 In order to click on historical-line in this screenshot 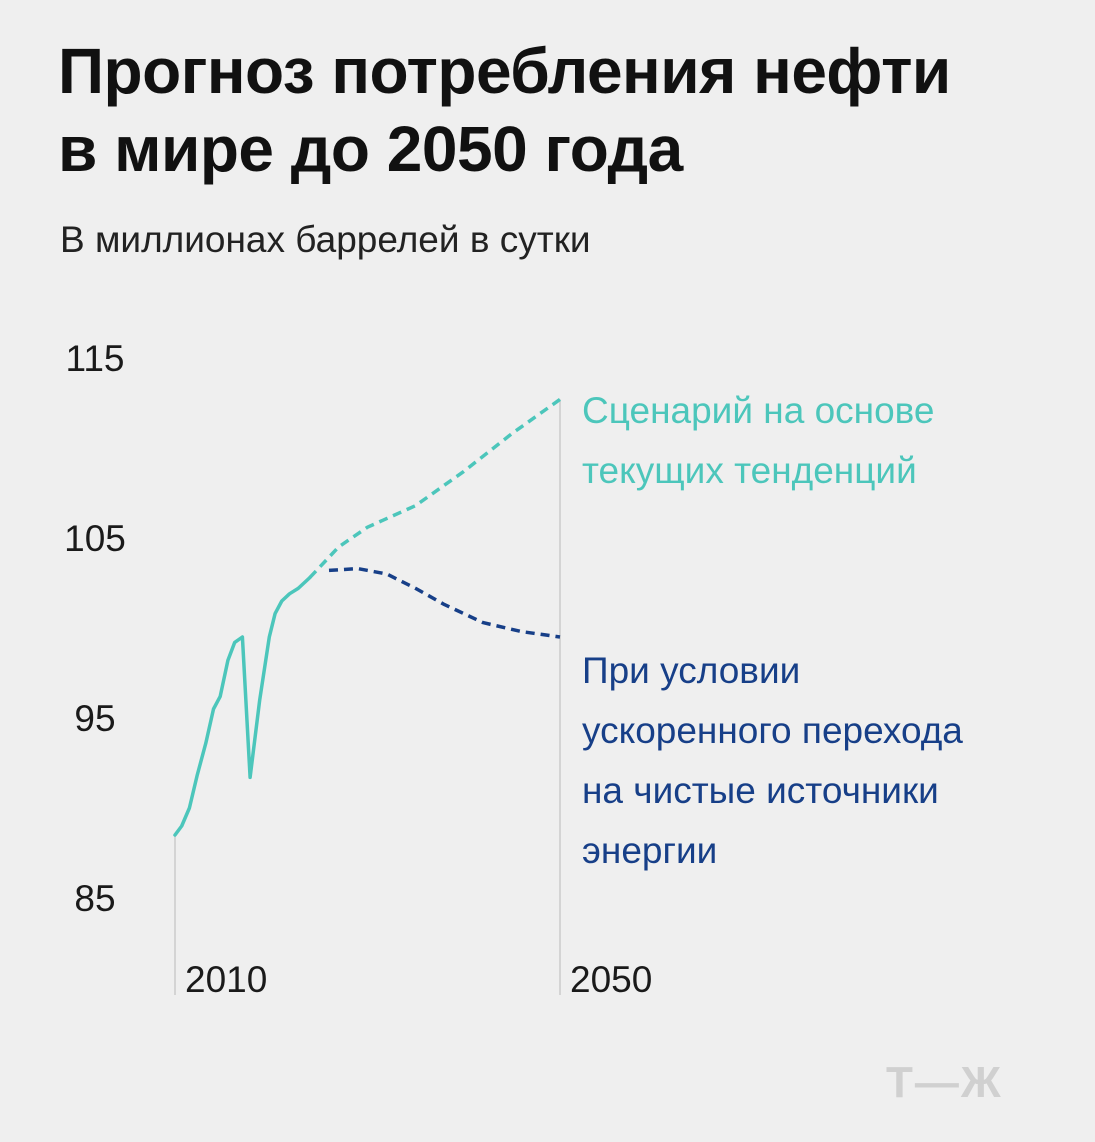, I will do `click(242, 706)`.